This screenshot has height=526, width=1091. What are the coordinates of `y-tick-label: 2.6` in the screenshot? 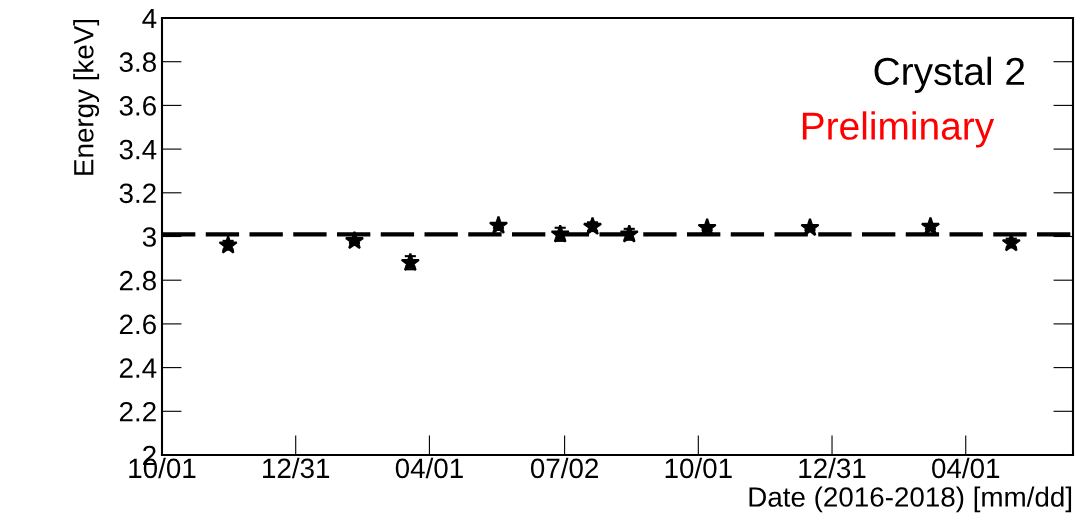 It's located at (137, 324).